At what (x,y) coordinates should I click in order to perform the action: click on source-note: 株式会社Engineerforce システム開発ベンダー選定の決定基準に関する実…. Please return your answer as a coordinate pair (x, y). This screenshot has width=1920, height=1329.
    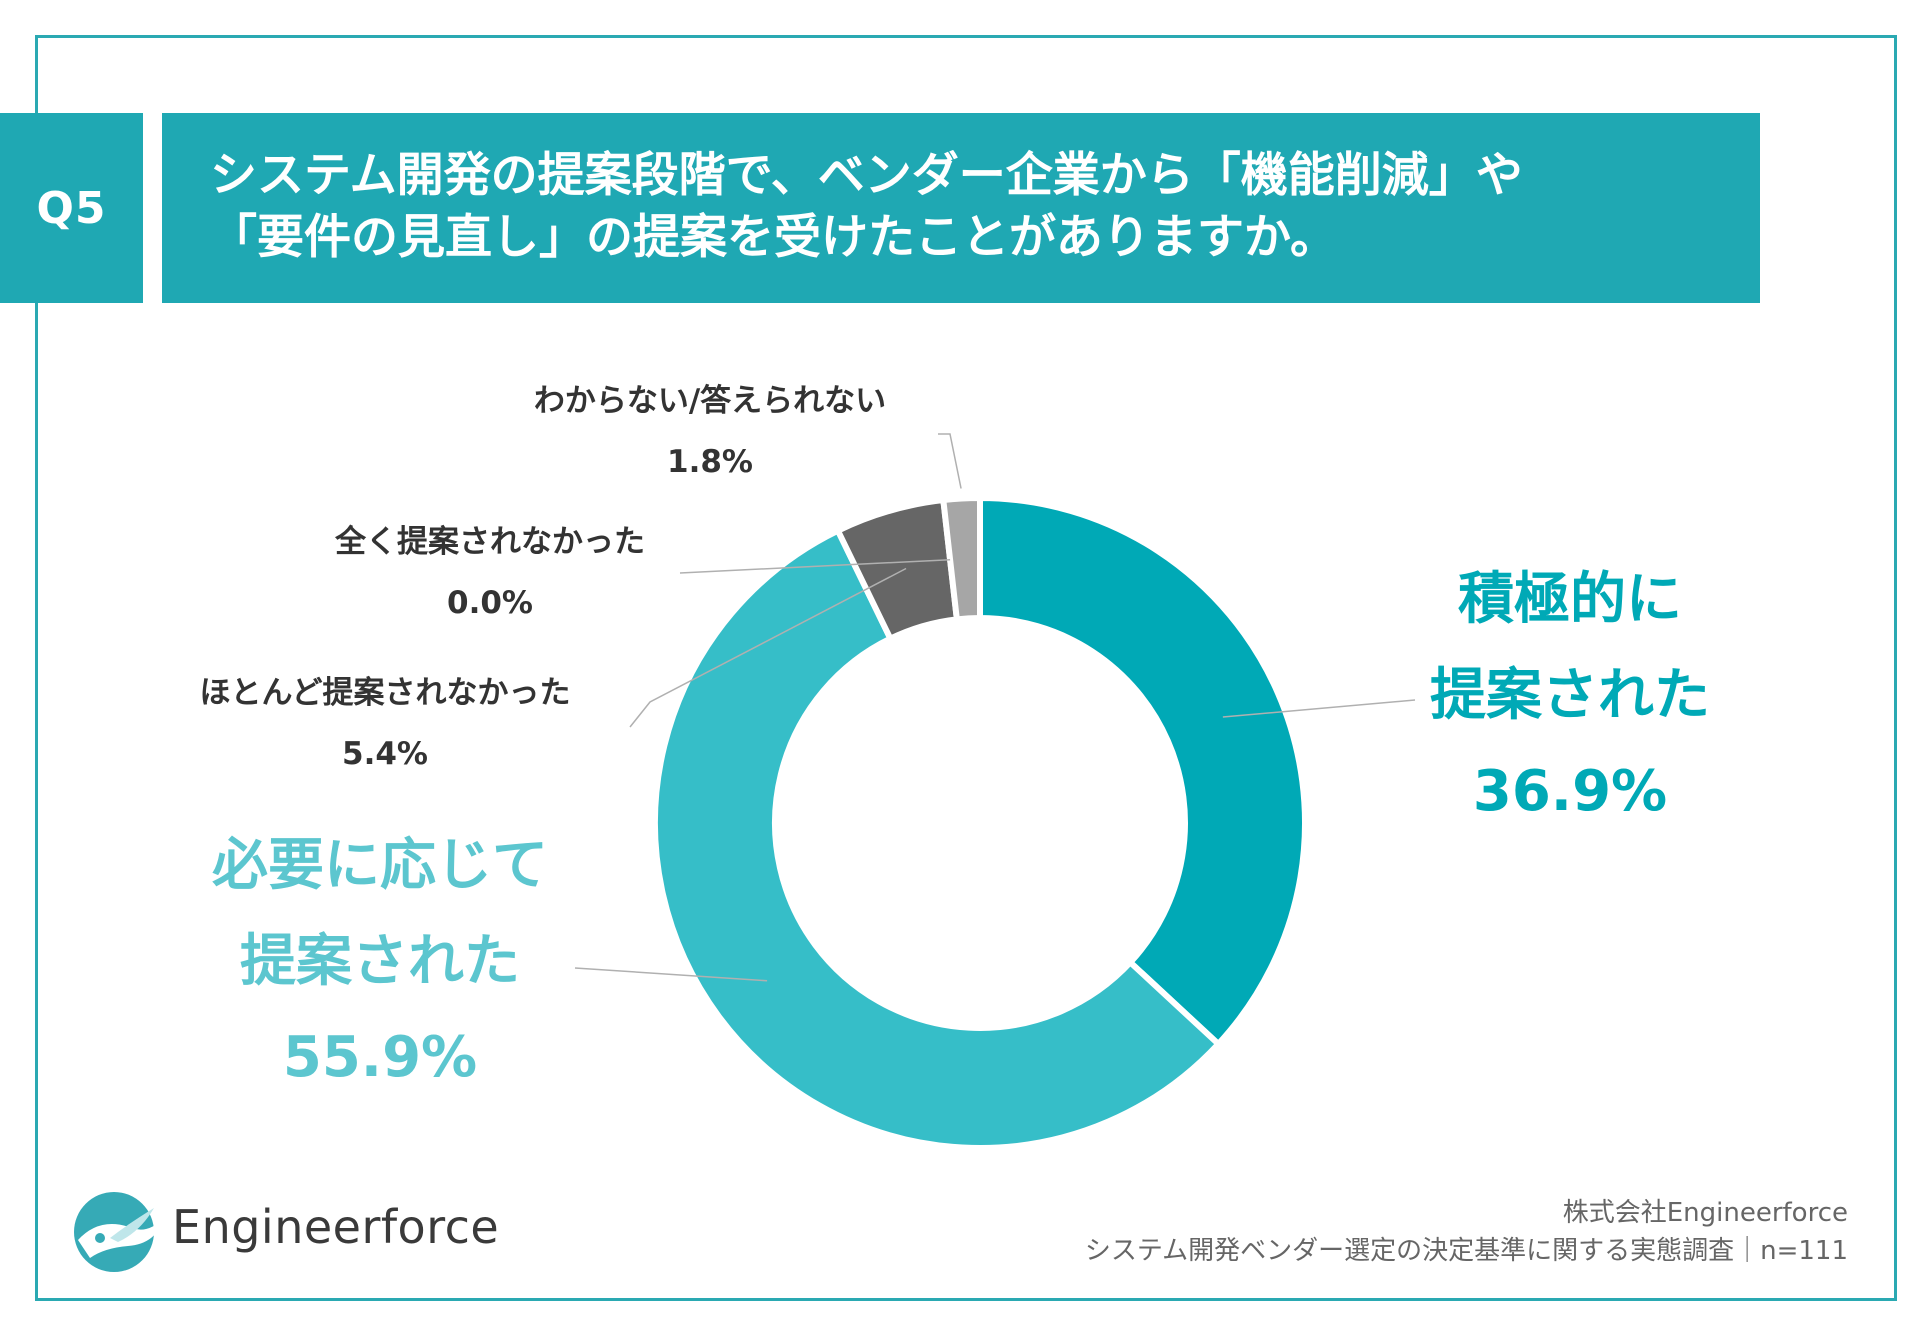
    Looking at the image, I should click on (1466, 1232).